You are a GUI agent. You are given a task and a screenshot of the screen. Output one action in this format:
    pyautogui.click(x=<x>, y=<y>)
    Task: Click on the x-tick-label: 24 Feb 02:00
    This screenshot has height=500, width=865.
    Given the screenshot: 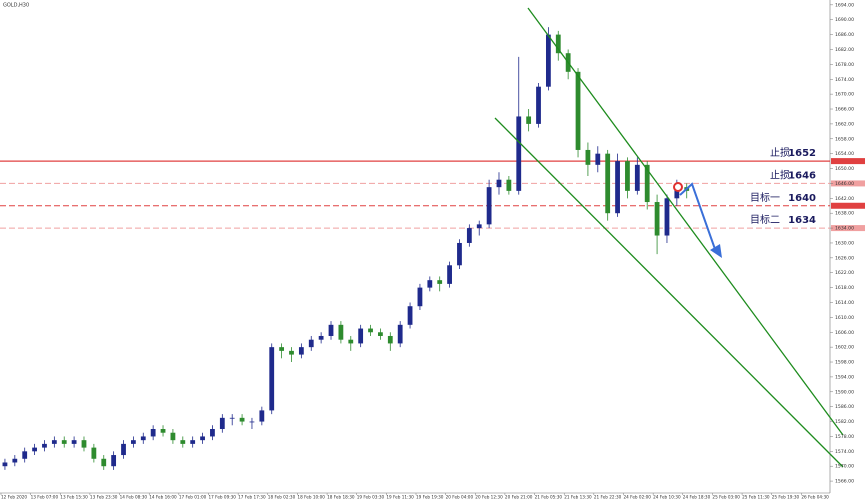 What is the action you would take?
    pyautogui.click(x=638, y=497)
    